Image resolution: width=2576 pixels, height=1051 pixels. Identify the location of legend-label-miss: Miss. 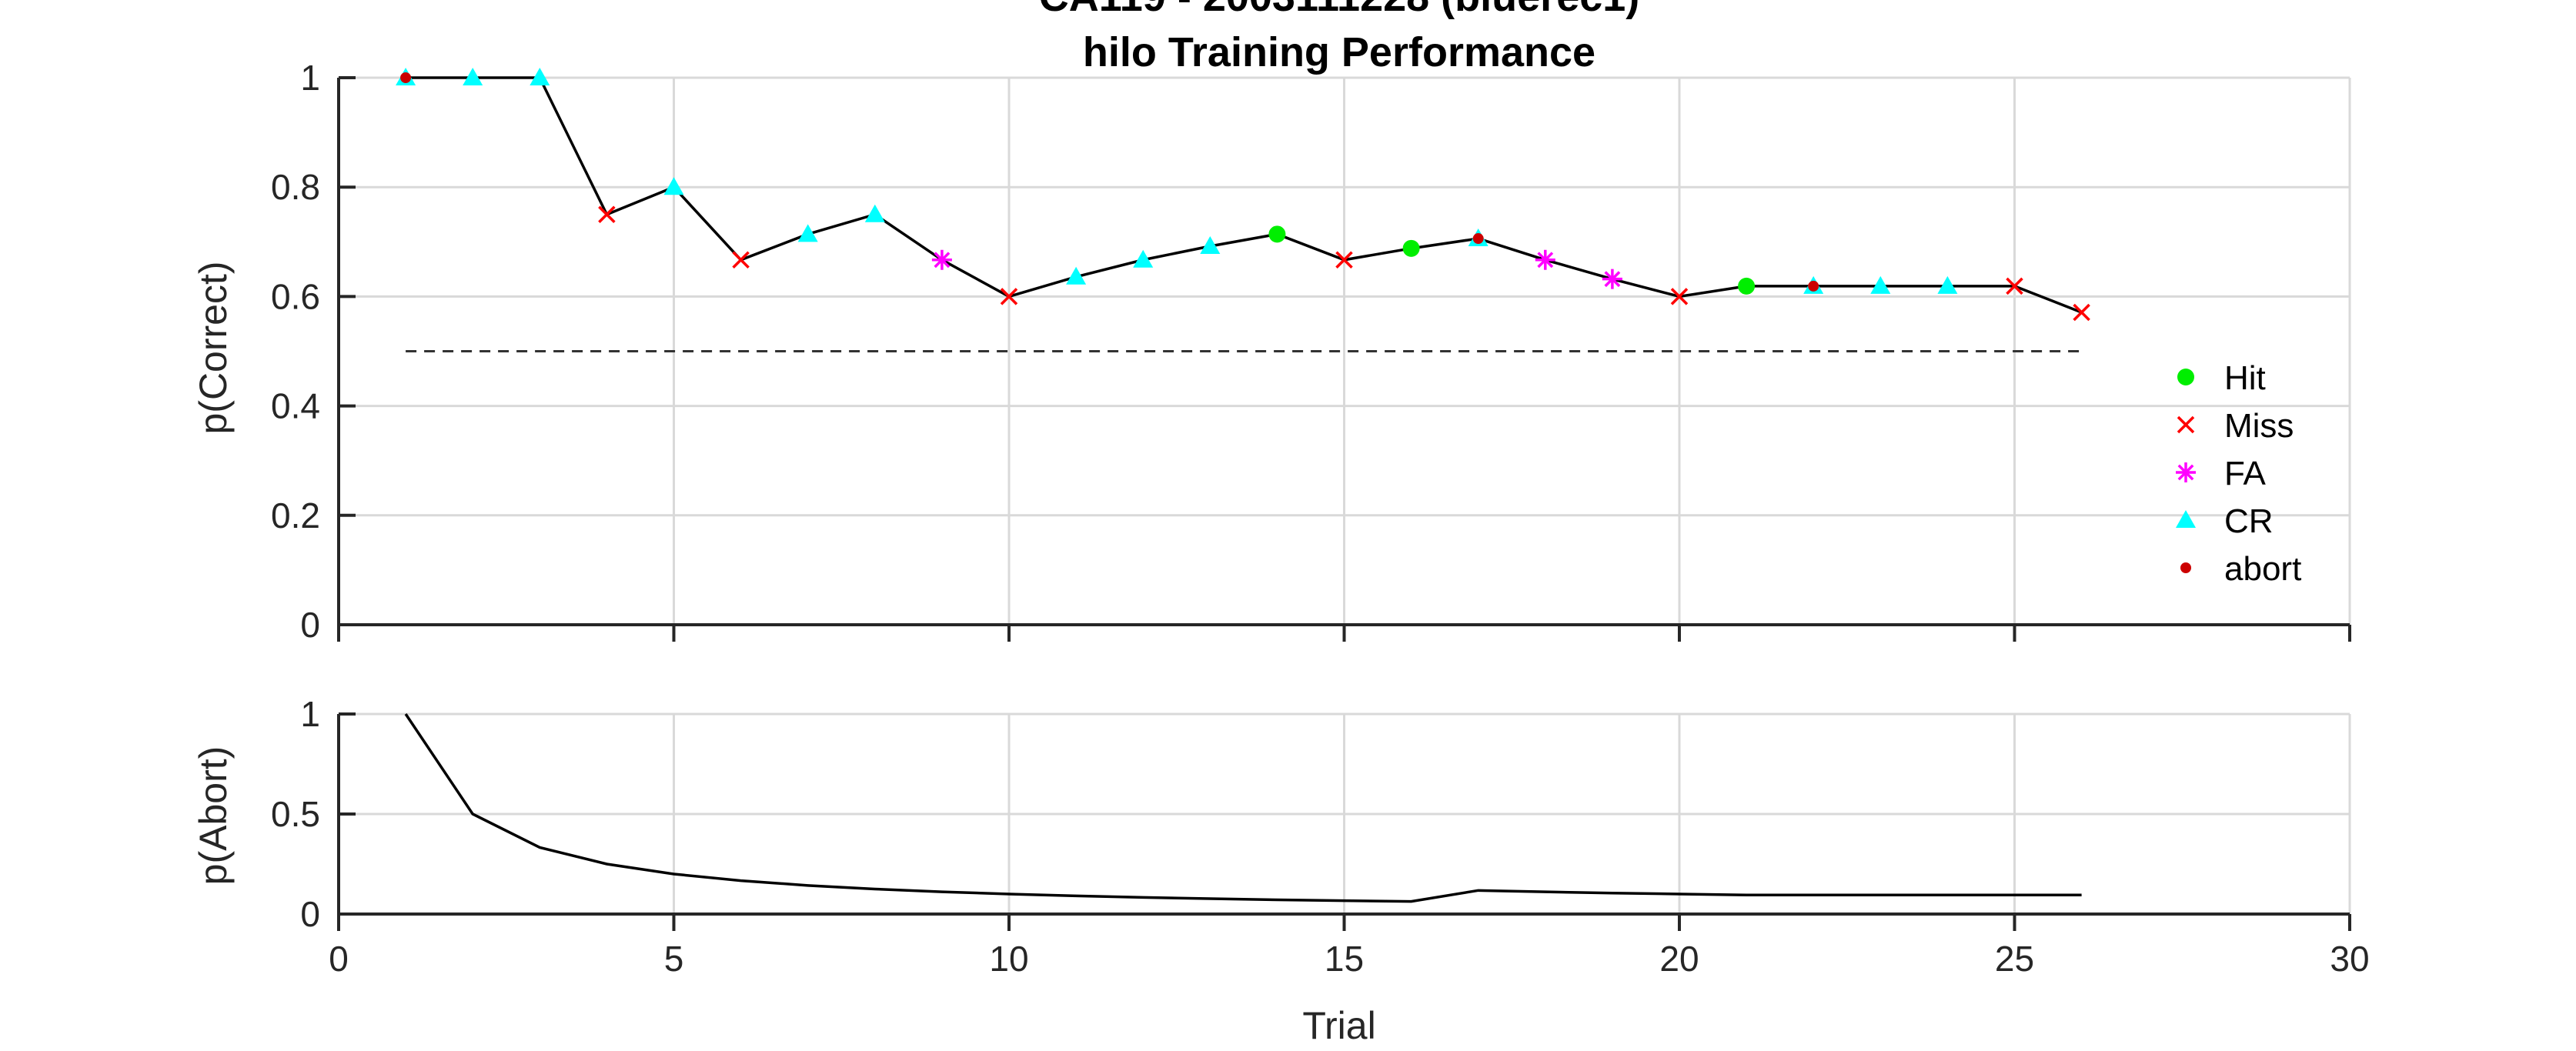
(2259, 426).